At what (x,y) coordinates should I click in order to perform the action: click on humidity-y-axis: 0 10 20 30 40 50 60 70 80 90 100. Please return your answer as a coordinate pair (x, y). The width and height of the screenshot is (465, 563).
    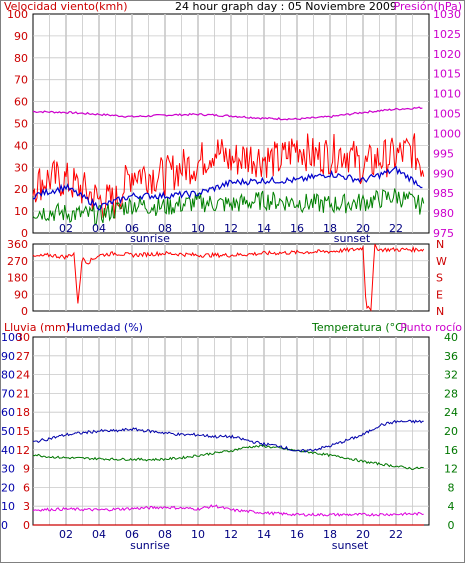
    Looking at the image, I should click on (11, 431).